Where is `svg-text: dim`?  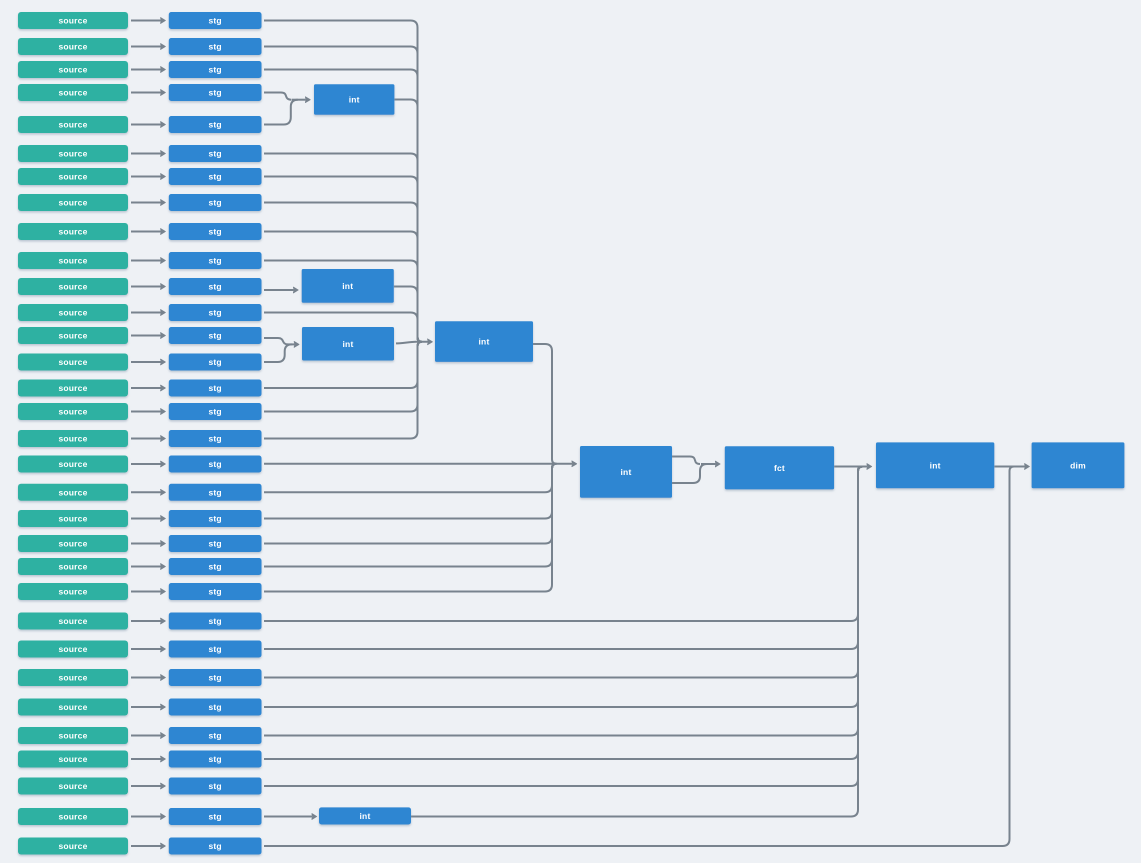 svg-text: dim is located at coordinates (1078, 465).